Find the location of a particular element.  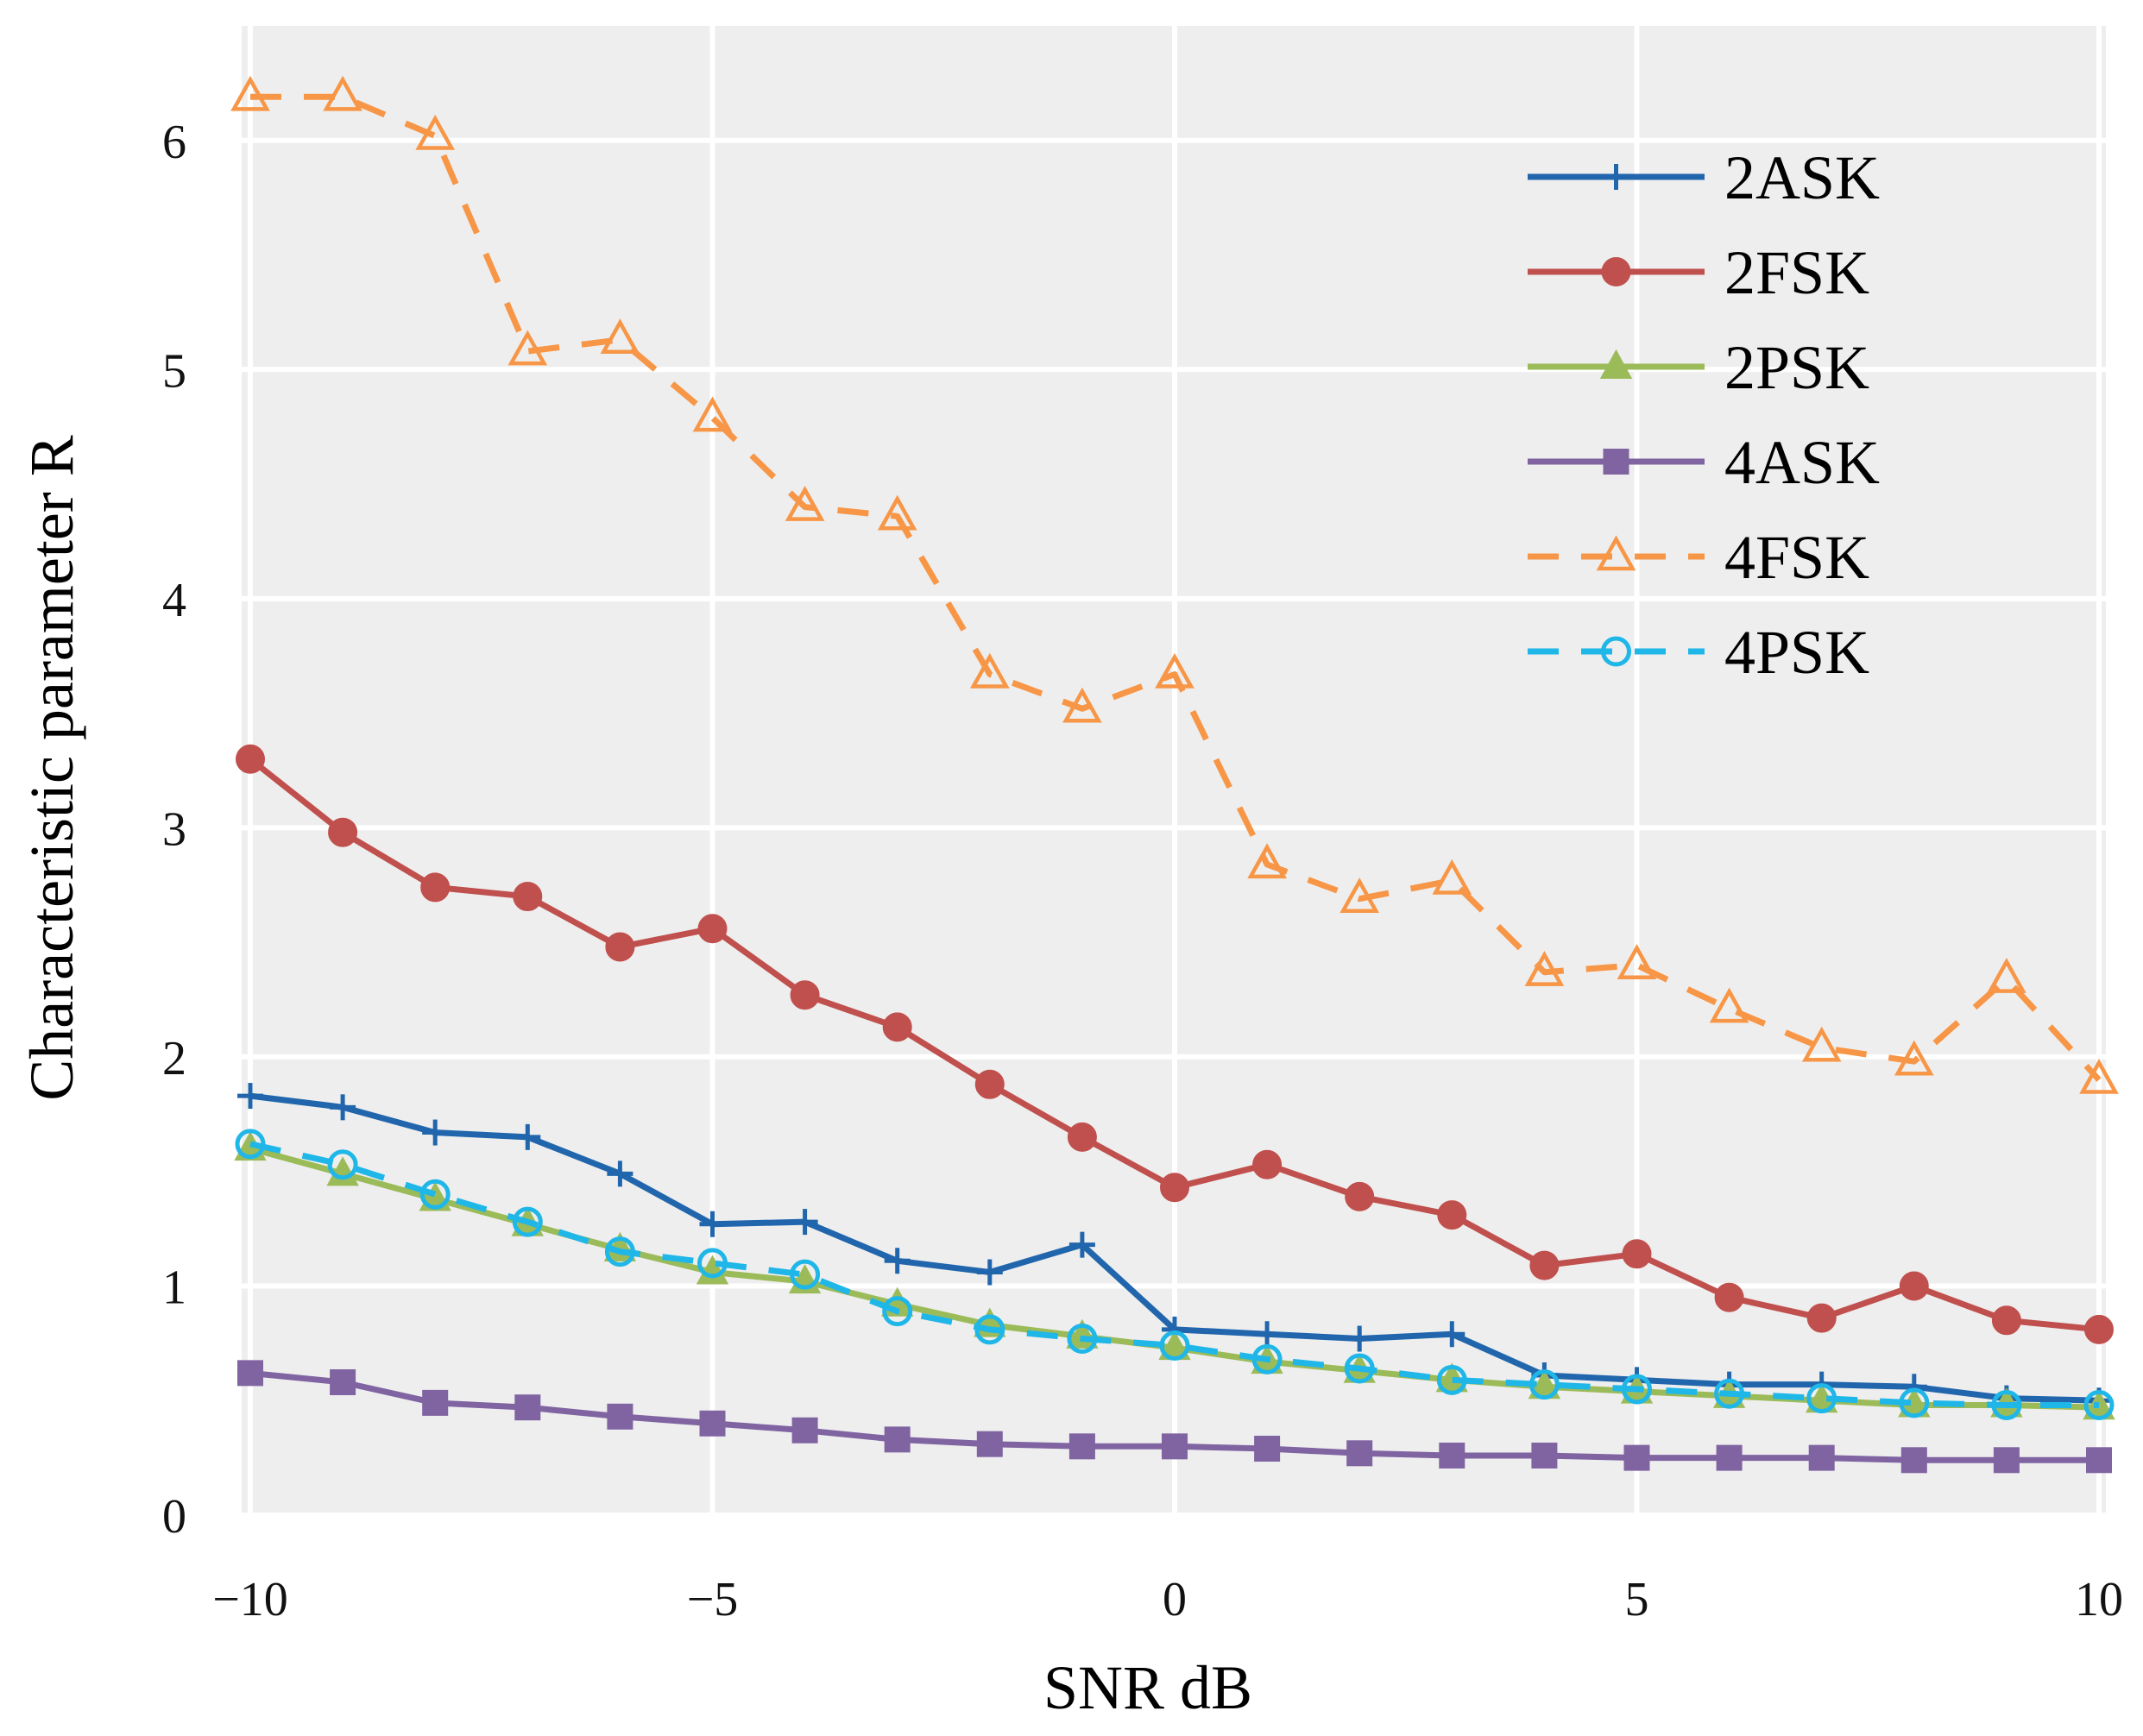

x-tick-label: 0 is located at coordinates (1175, 1599).